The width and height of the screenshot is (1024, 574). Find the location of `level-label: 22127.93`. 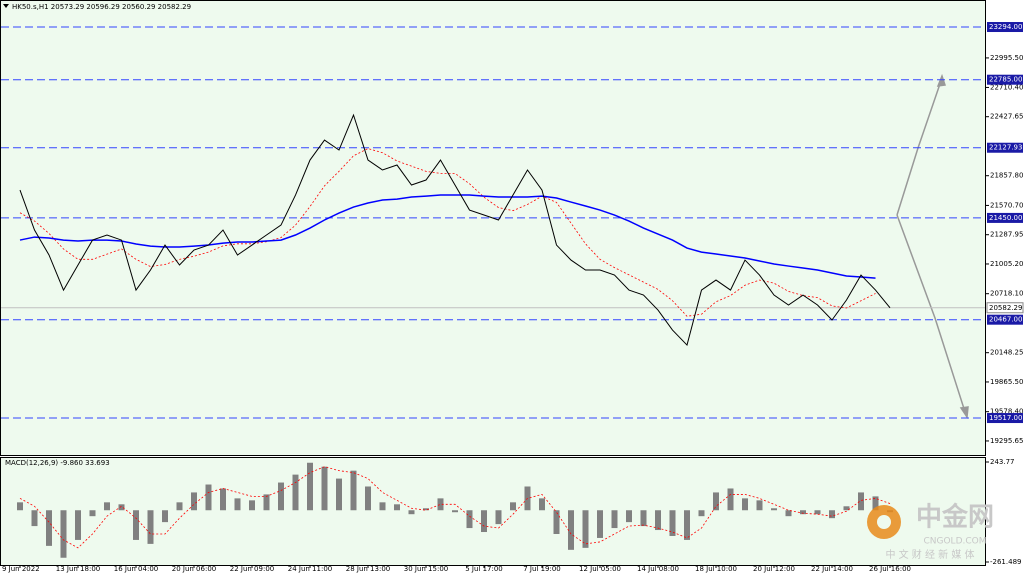

level-label: 22127.93 is located at coordinates (1005, 148).